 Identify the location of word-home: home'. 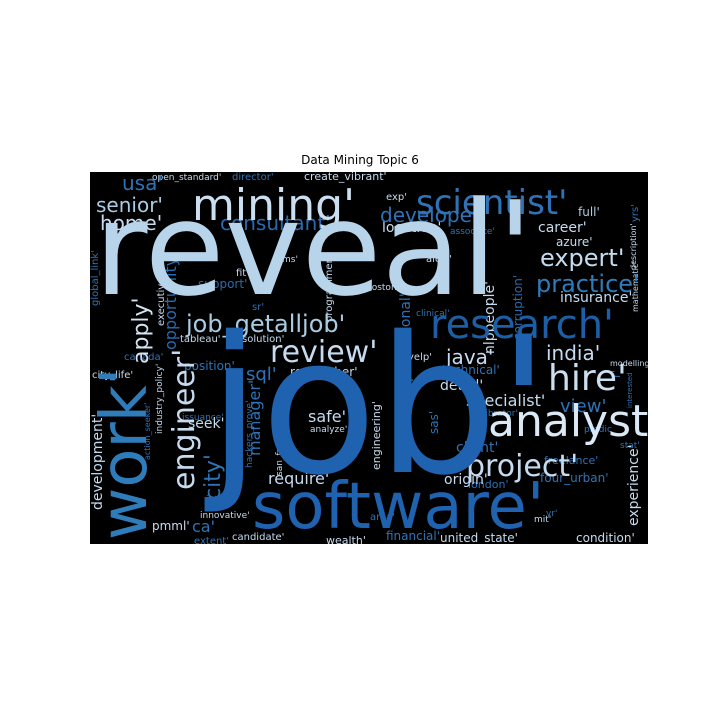
(131, 223).